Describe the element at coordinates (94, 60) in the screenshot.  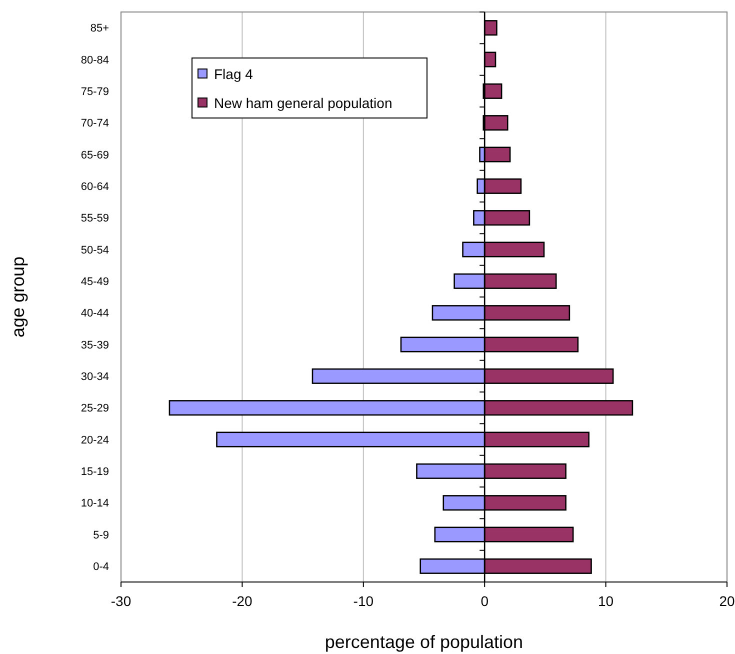
I see `y-tick-label: 80-84` at that location.